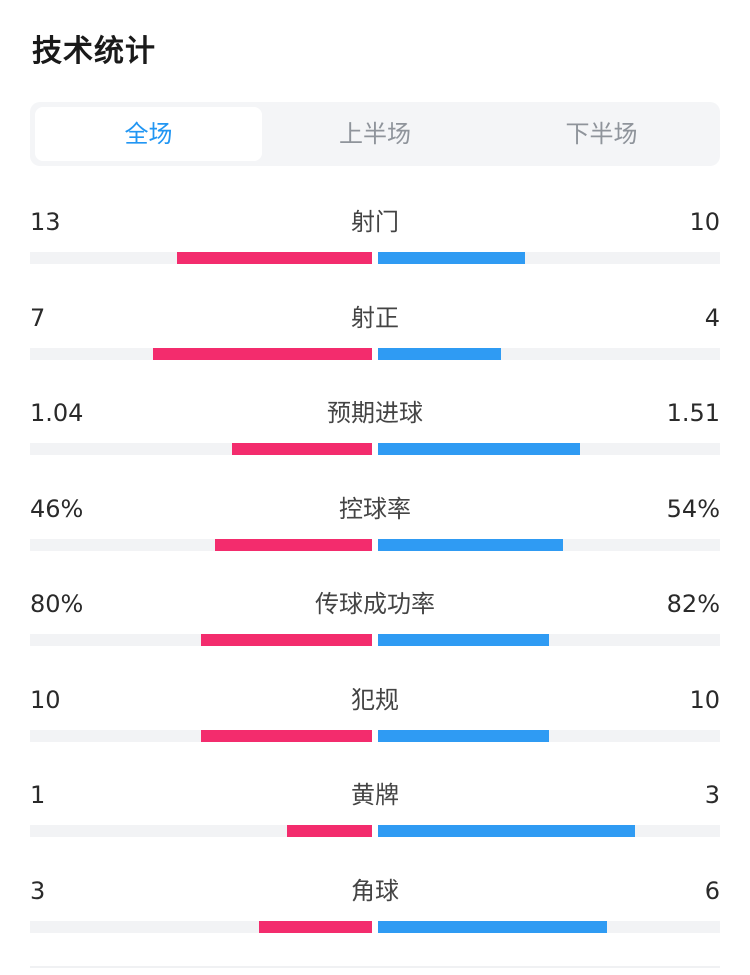  Describe the element at coordinates (712, 795) in the screenshot. I see `stat-away-value: 3` at that location.